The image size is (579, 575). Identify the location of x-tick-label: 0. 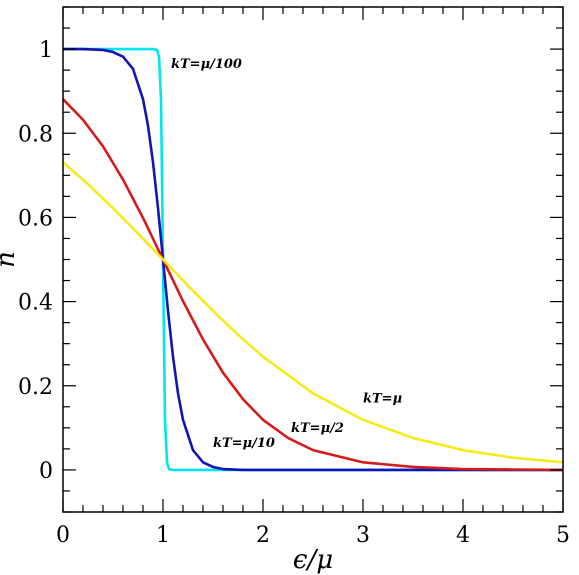
(63, 535).